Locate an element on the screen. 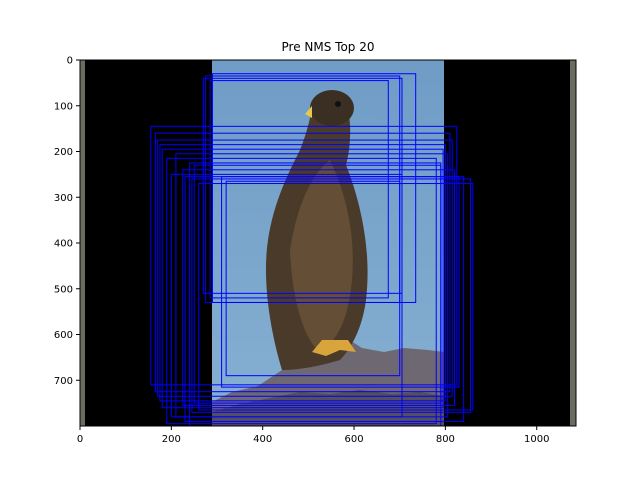  image-left-edge-strip is located at coordinates (82, 243).